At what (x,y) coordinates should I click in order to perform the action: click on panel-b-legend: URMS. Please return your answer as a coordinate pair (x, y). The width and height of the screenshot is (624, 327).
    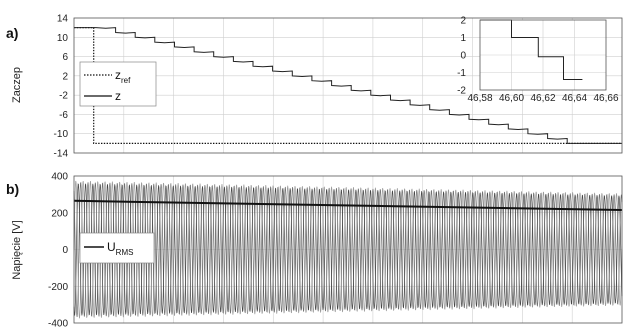
    Looking at the image, I should click on (117, 248).